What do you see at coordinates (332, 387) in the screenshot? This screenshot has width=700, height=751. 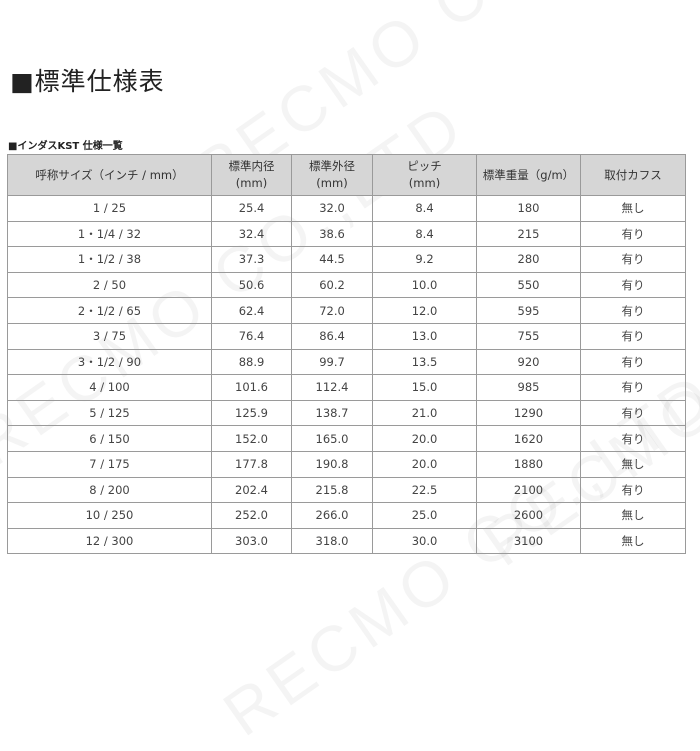 I see `cell-outer-diameter: 112.4` at bounding box center [332, 387].